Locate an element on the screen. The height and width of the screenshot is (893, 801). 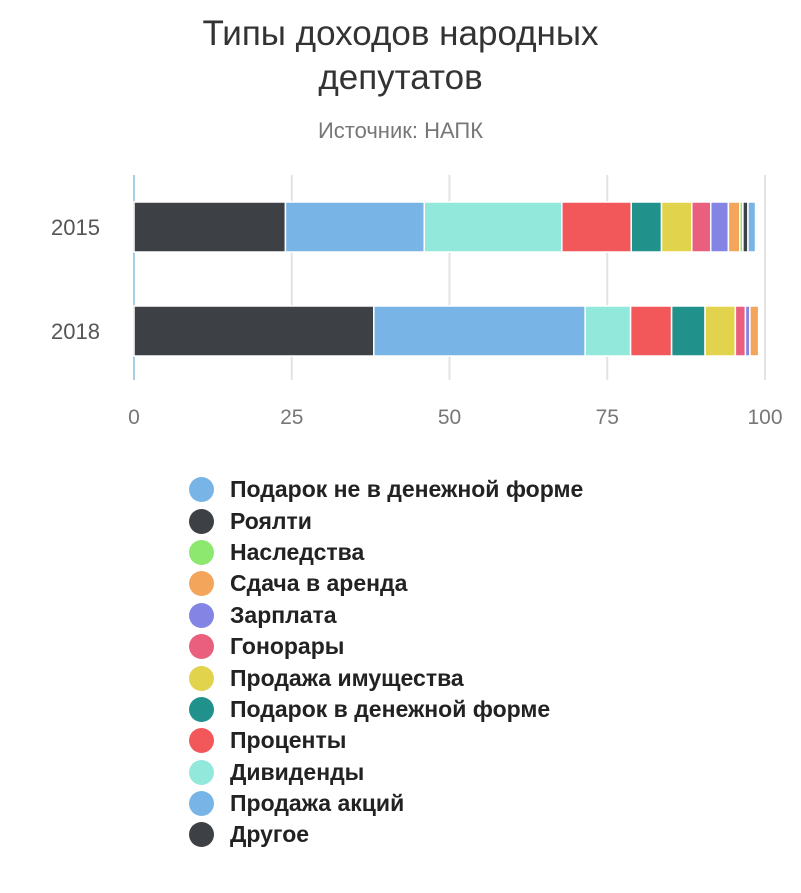
legend-item: Дивиденды is located at coordinates (386, 772).